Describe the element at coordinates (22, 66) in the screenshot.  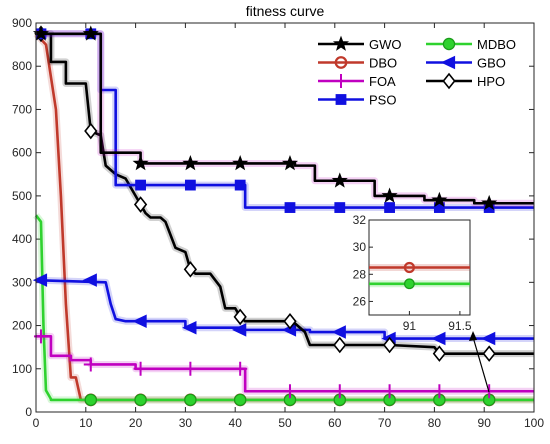
I see `y-tick-label: 800` at that location.